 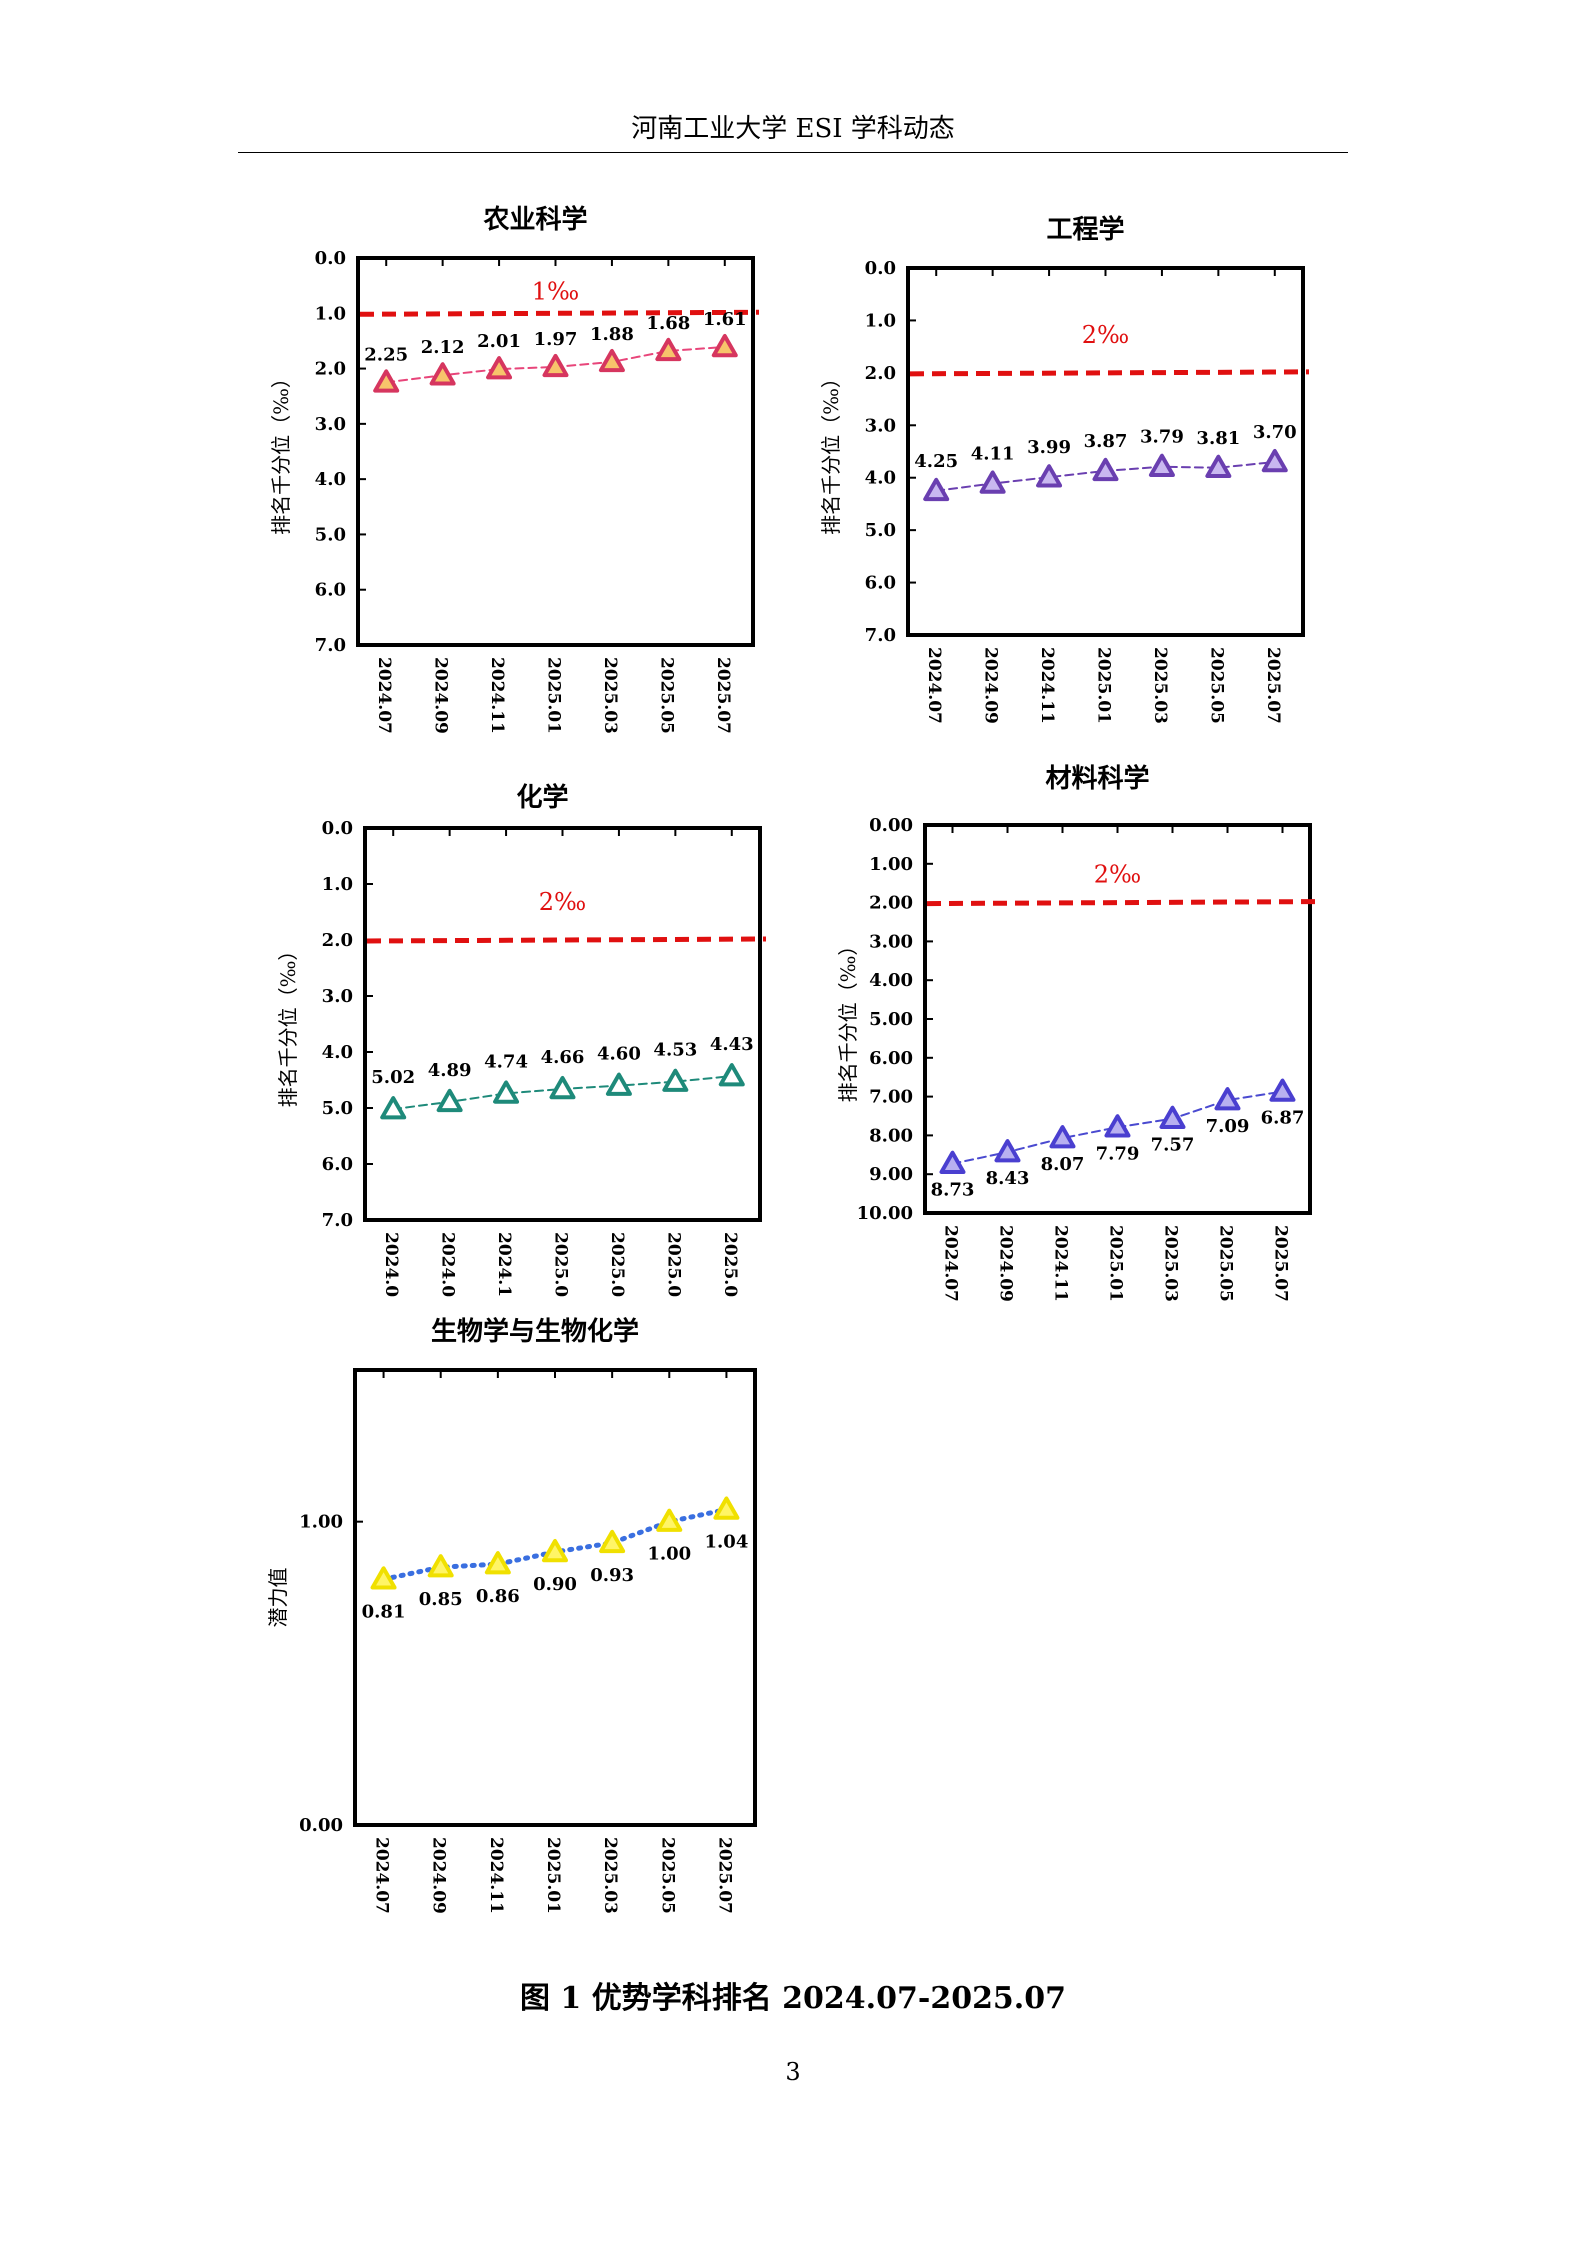 I want to click on y-tick-label: 6.00, so click(x=891, y=1058).